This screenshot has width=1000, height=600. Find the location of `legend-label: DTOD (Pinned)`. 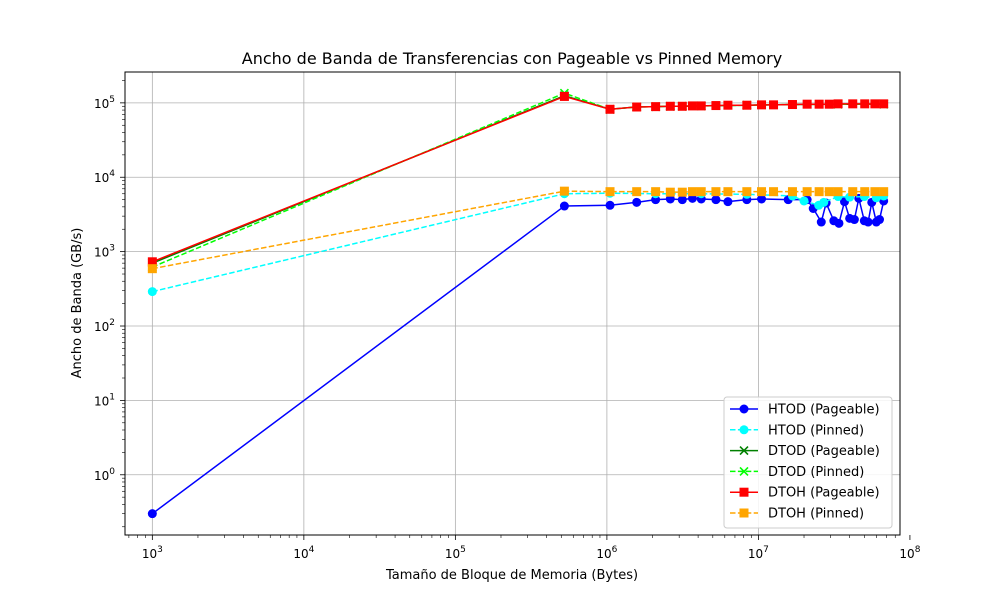

legend-label: DTOD (Pinned) is located at coordinates (816, 472).